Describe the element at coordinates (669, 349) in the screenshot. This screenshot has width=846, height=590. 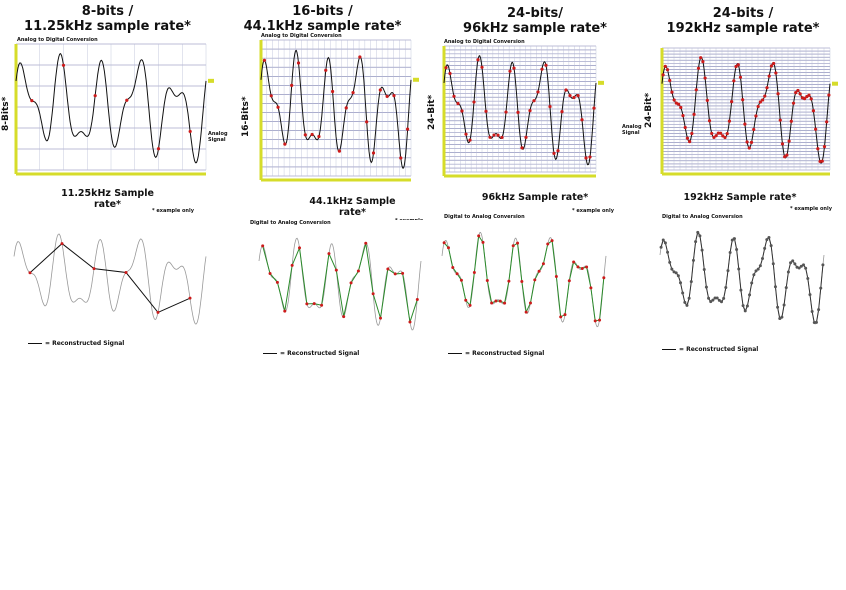
I see `legend-line-swatch` at that location.